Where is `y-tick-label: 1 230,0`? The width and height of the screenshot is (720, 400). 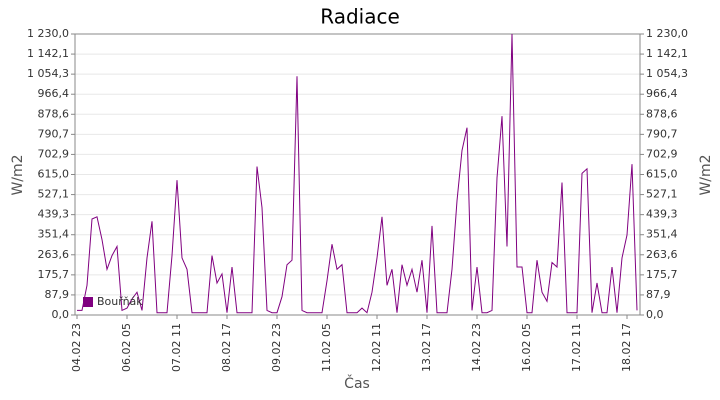 y-tick-label: 1 230,0 is located at coordinates (48, 33).